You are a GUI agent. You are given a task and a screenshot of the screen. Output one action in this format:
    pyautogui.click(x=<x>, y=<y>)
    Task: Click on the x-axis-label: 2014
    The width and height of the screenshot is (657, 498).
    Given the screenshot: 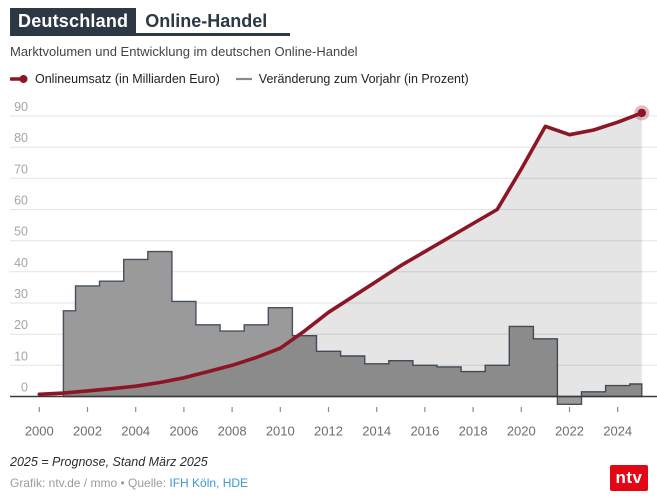 What is the action you would take?
    pyautogui.click(x=376, y=431)
    